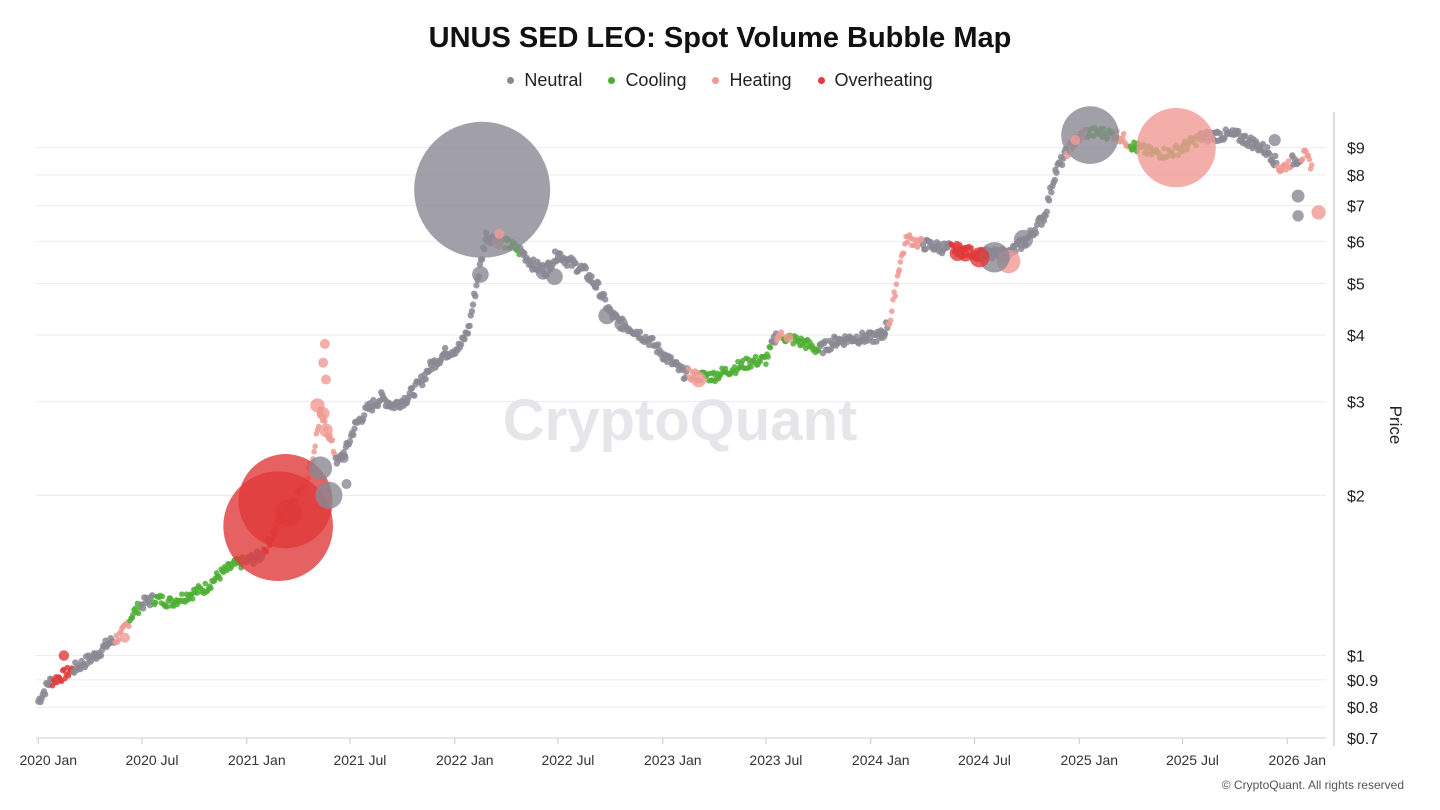 The height and width of the screenshot is (810, 1440). I want to click on x-tick-label: 2025 Jul, so click(1192, 760).